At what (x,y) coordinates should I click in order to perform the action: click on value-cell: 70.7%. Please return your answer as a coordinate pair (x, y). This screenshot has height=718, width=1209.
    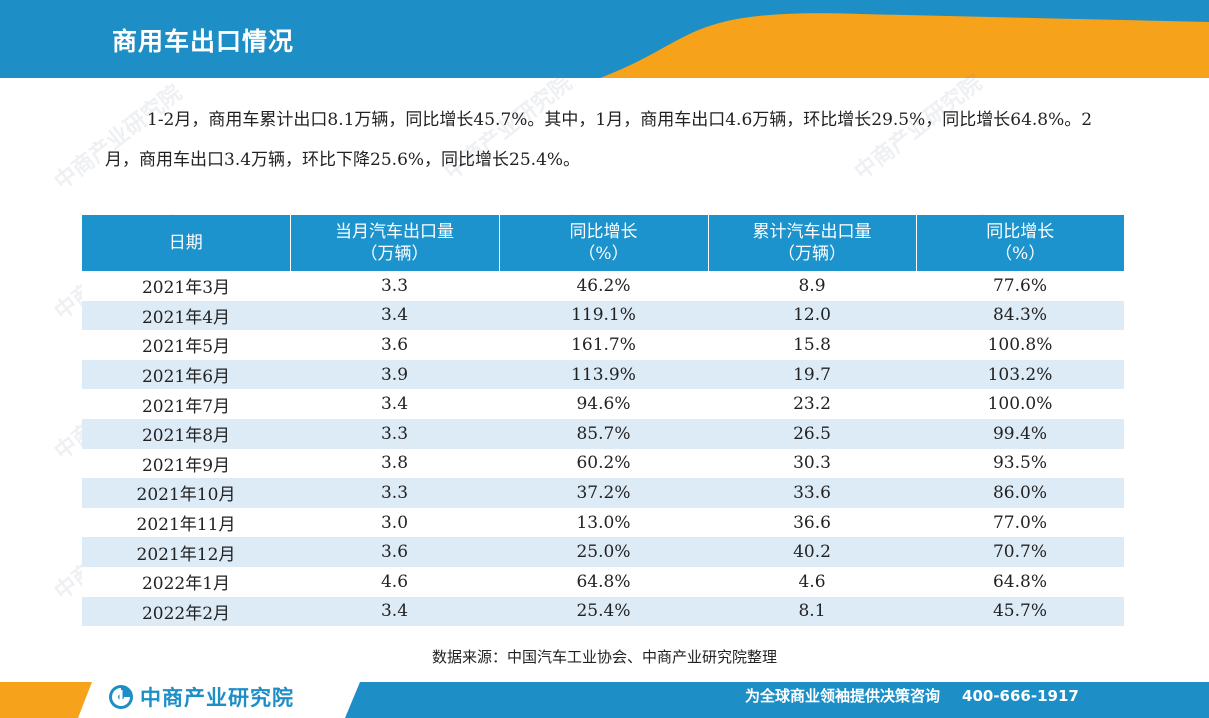
    Looking at the image, I should click on (1020, 552).